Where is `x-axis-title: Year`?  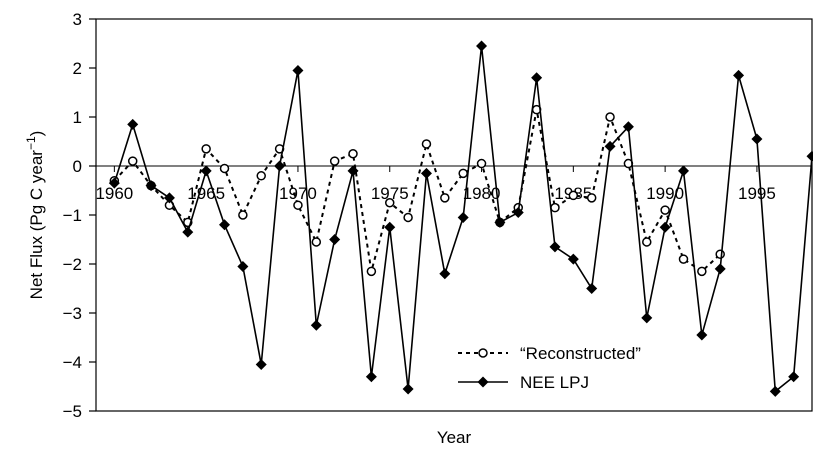
x-axis-title: Year is located at coordinates (454, 437).